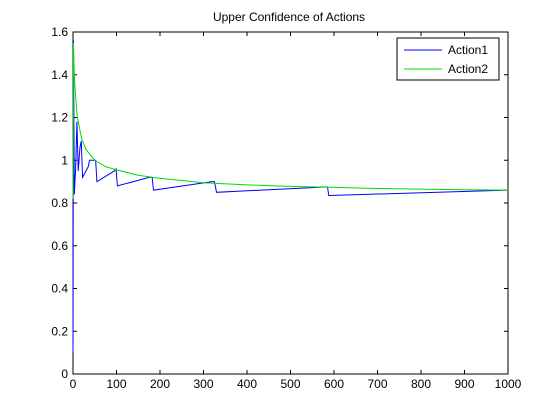  I want to click on x-tick-label: 1000, so click(508, 384).